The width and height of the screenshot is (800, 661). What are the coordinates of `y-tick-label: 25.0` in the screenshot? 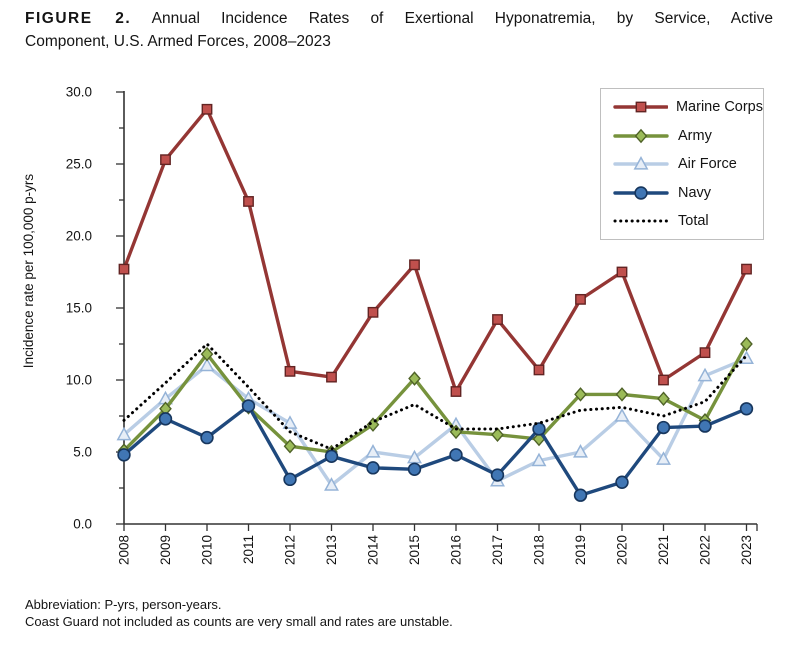 It's located at (79, 164).